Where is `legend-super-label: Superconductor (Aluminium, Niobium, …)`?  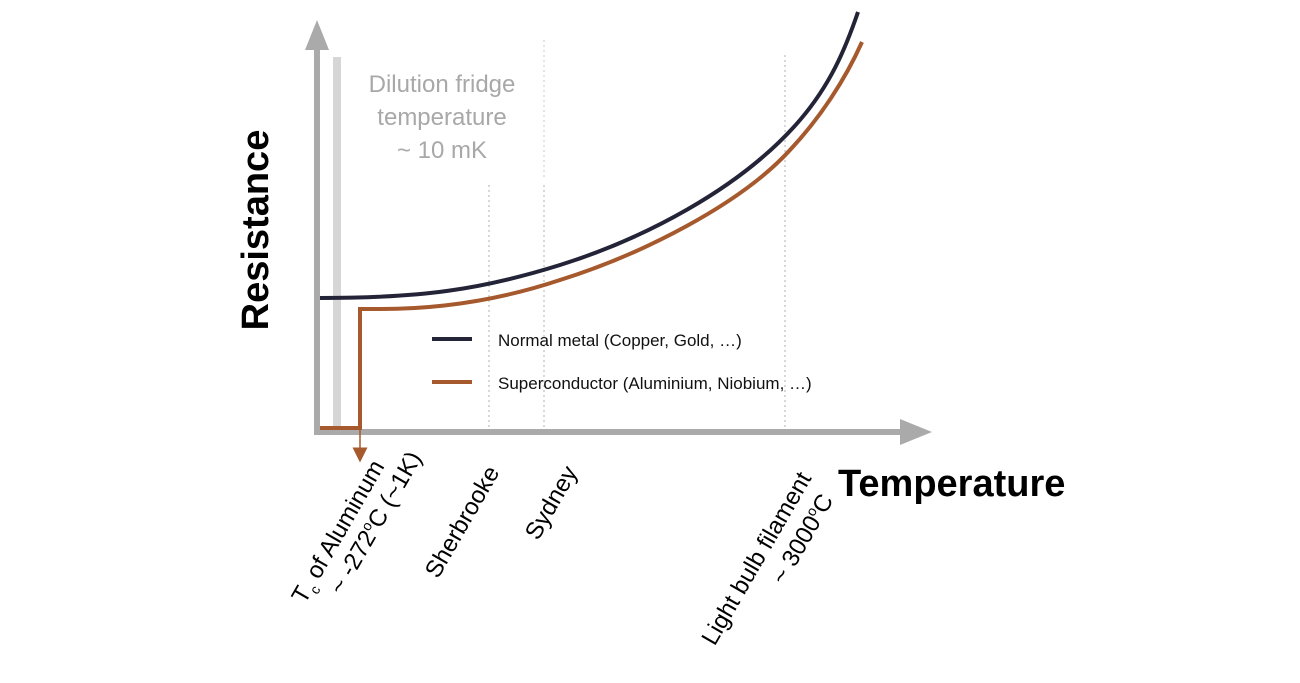
legend-super-label: Superconductor (Aluminium, Niobium, …) is located at coordinates (655, 383).